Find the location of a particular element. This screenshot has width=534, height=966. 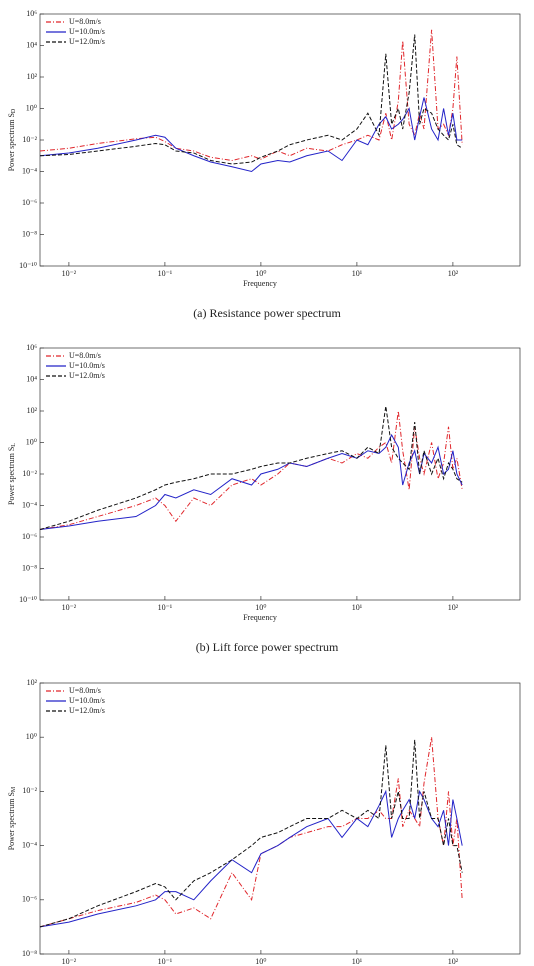

y-axis-label-sub: L is located at coordinates (14, 445).